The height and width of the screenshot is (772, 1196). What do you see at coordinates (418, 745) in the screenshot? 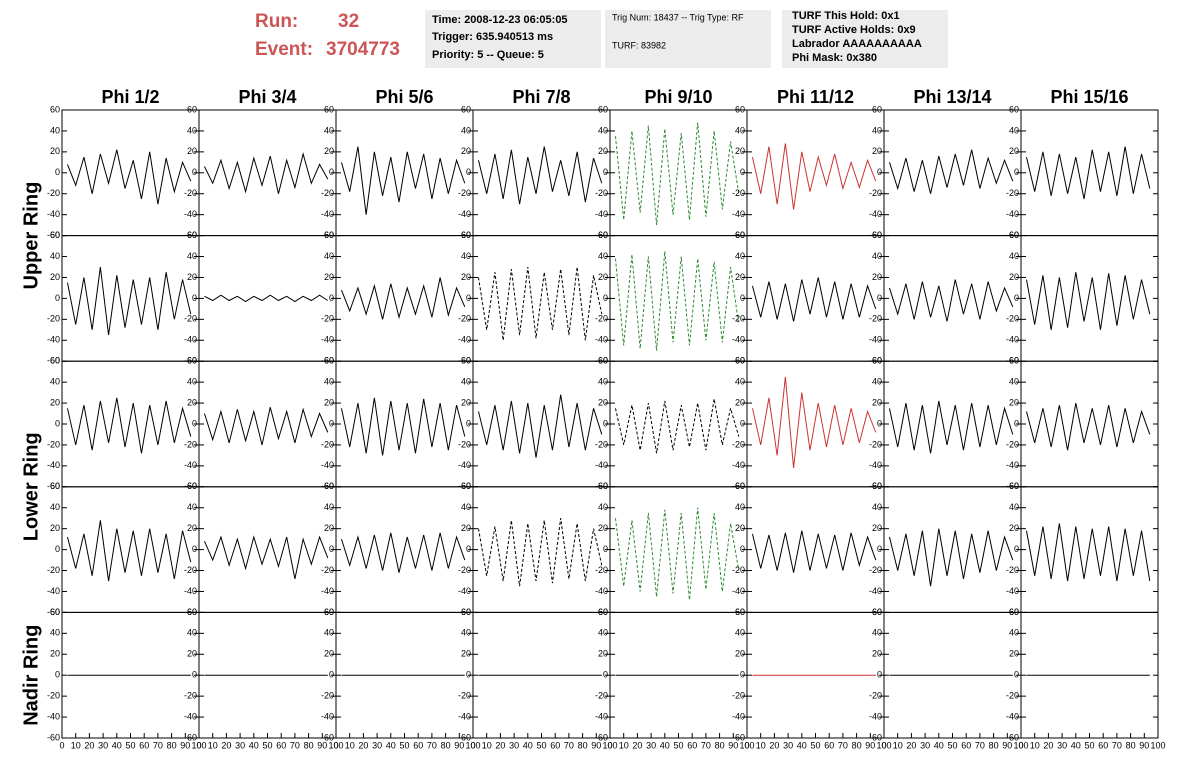
I see `x-tick-label: 60` at bounding box center [418, 745].